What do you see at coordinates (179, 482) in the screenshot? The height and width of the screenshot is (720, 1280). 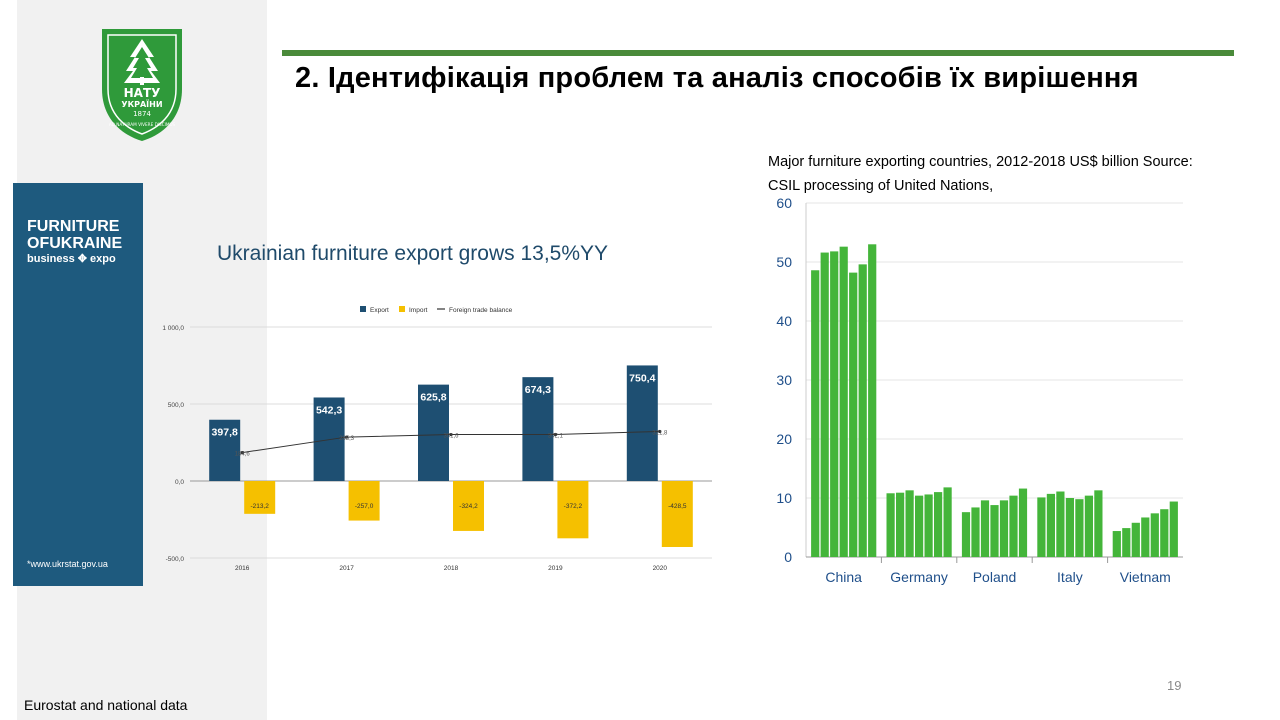 I see `c1-ytick-label: 0,0` at bounding box center [179, 482].